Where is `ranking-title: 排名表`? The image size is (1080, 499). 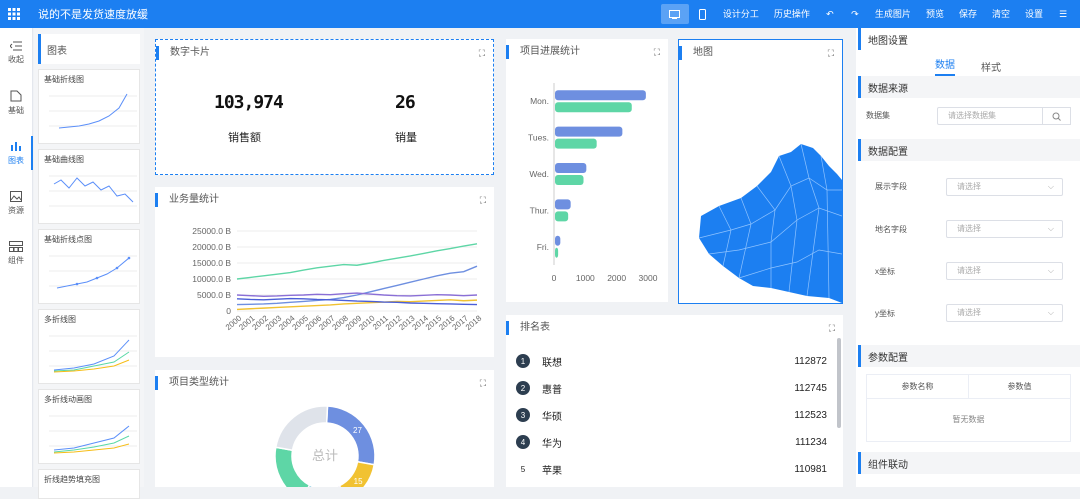
ranking-title: 排名表 is located at coordinates (528, 328).